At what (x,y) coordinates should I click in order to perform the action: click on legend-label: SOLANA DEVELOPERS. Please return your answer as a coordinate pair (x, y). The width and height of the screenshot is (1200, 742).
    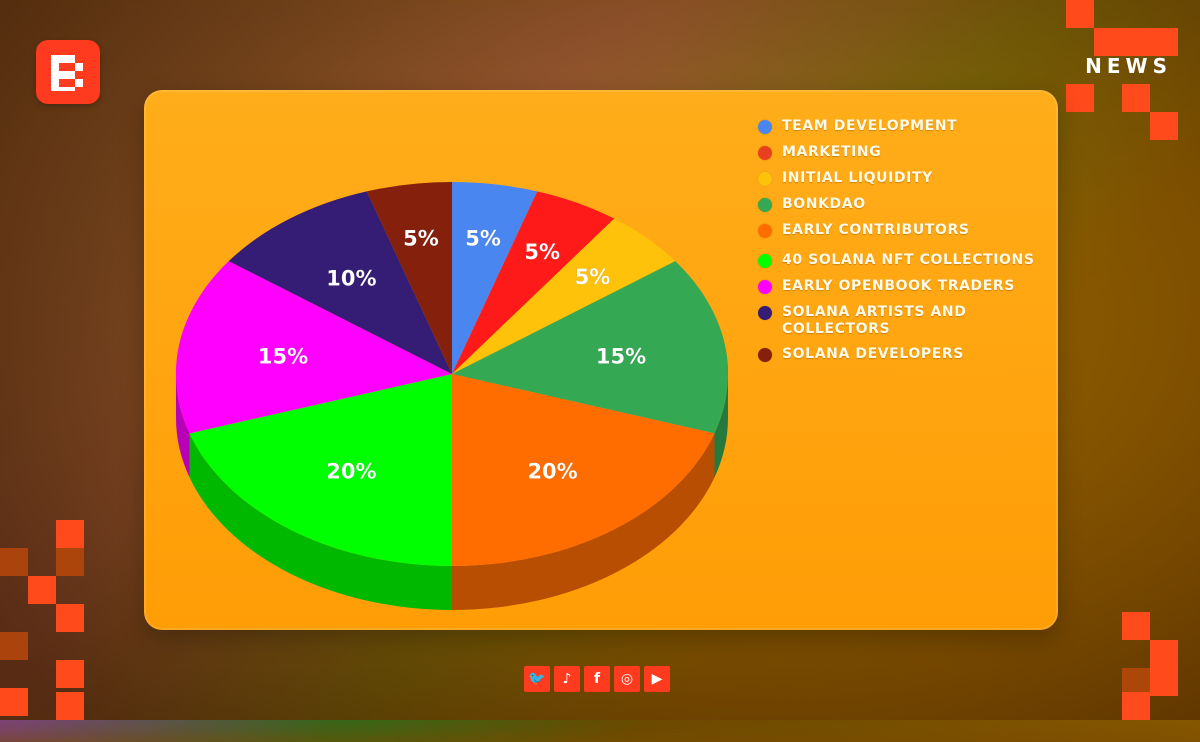
    Looking at the image, I should click on (873, 354).